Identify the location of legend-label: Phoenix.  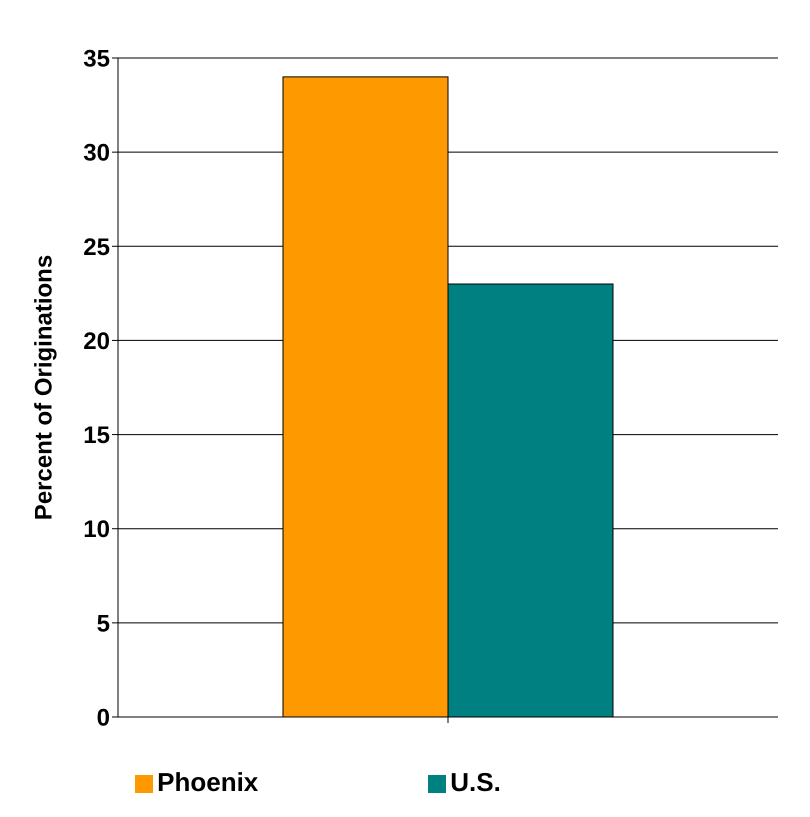
(207, 782).